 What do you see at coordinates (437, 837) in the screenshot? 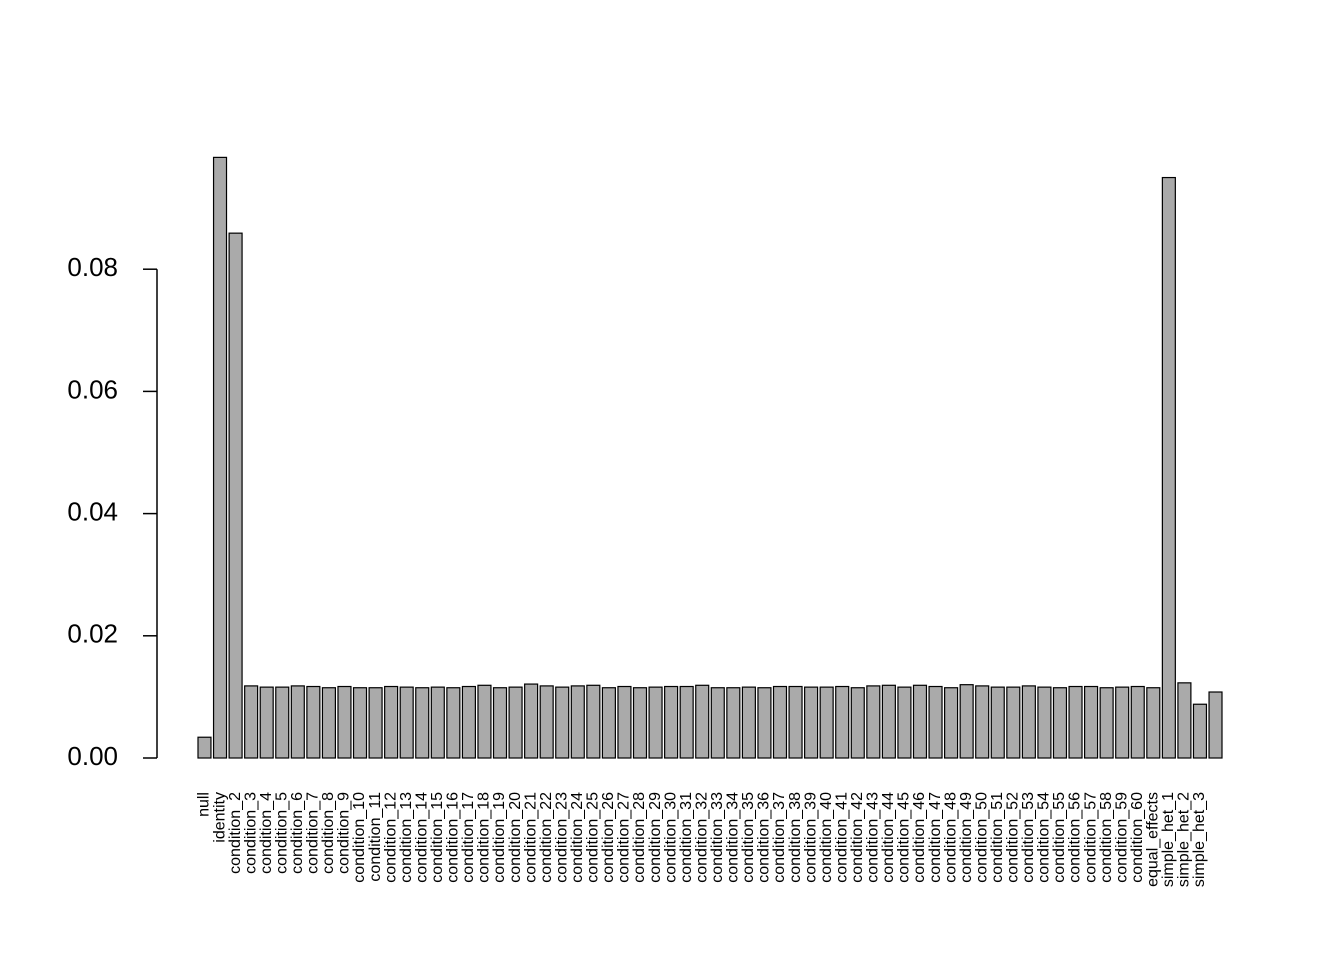
I see `x-tick-label: condition_15` at bounding box center [437, 837].